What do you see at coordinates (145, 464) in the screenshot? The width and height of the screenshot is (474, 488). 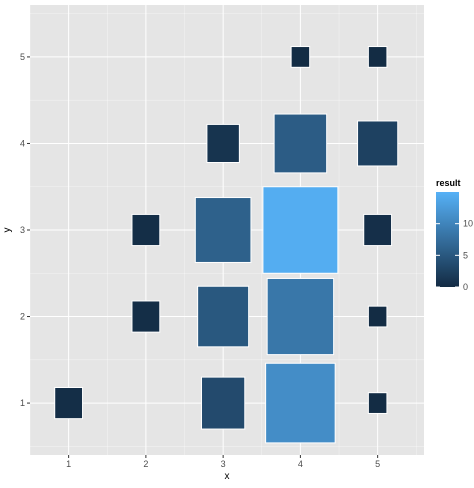 I see `x-tick-label: 2` at bounding box center [145, 464].